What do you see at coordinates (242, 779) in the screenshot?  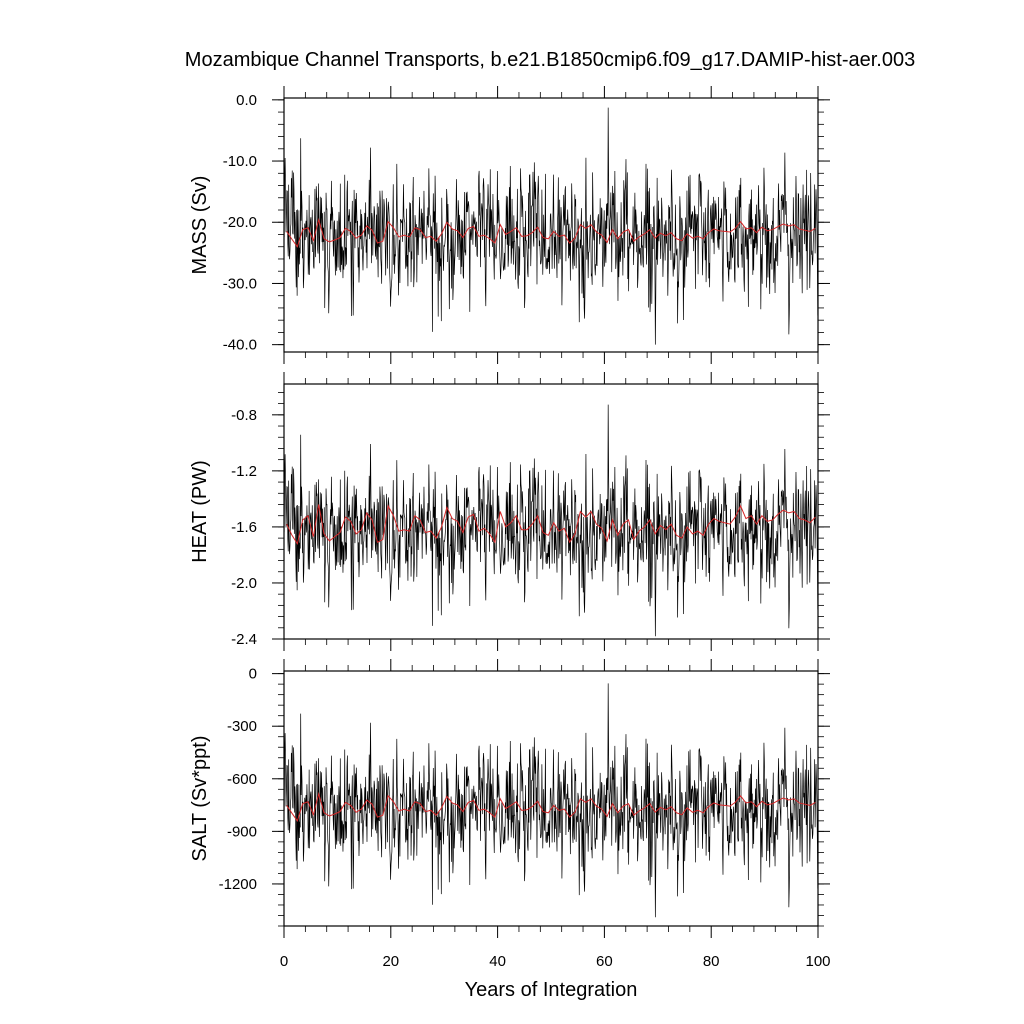 I see `panel-salt-ytick-label: -600` at bounding box center [242, 779].